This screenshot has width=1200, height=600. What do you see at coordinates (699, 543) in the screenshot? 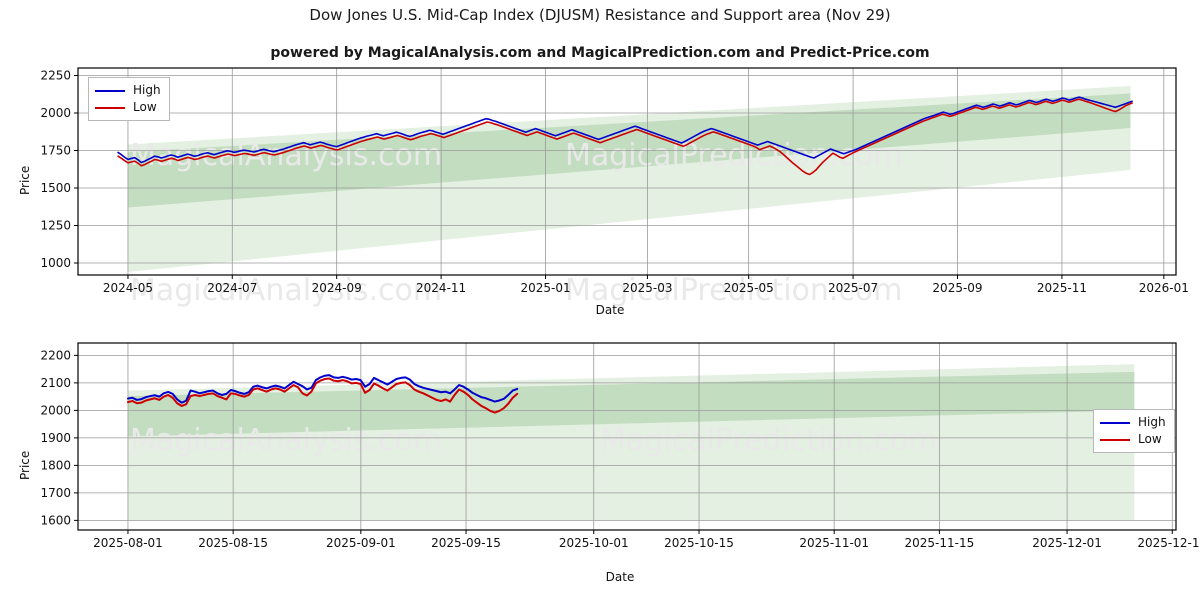
I see `x-tick-label: 2025-10-15` at bounding box center [699, 543].